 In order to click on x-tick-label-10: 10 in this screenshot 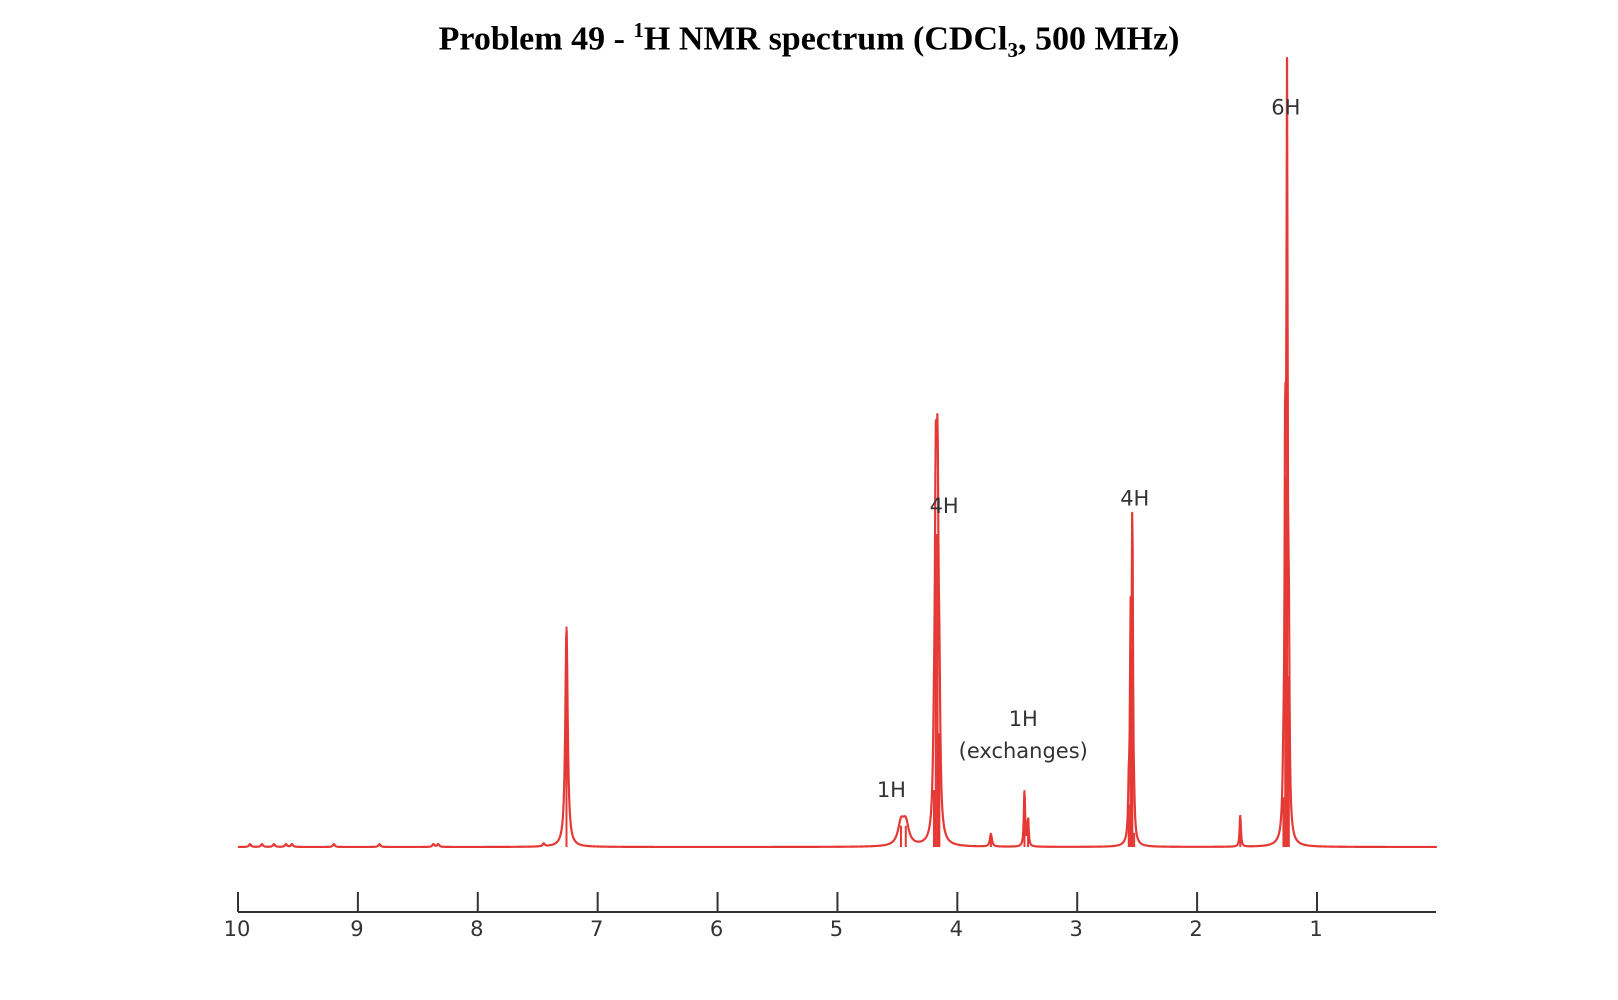, I will do `click(237, 929)`.